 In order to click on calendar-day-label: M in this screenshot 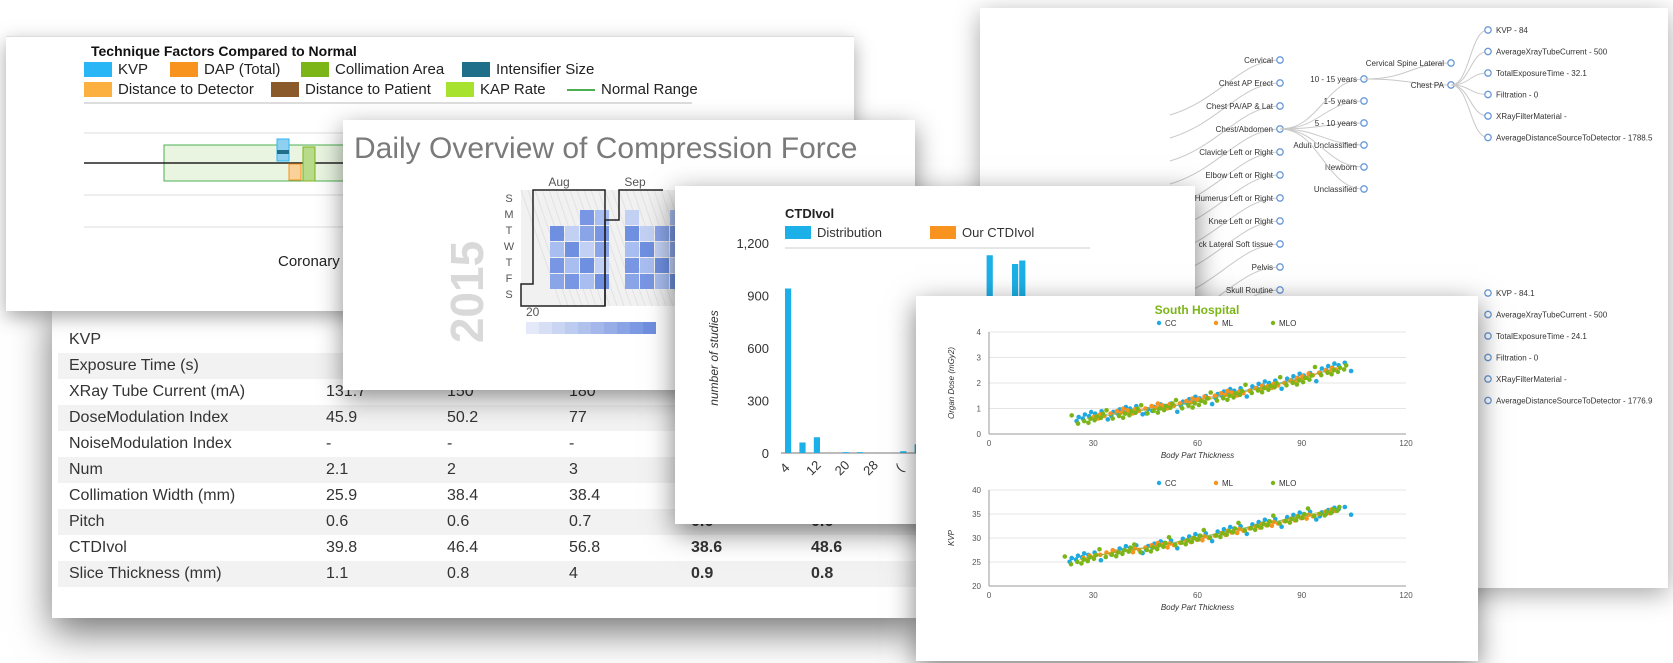, I will do `click(508, 215)`.